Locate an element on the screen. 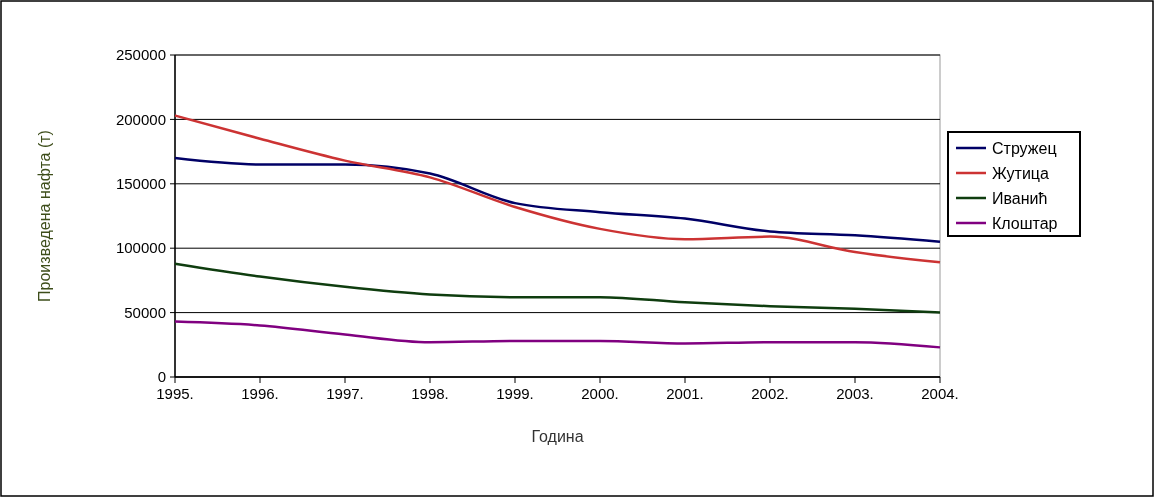 The height and width of the screenshot is (497, 1154). x-tick-label: 2002. is located at coordinates (770, 393).